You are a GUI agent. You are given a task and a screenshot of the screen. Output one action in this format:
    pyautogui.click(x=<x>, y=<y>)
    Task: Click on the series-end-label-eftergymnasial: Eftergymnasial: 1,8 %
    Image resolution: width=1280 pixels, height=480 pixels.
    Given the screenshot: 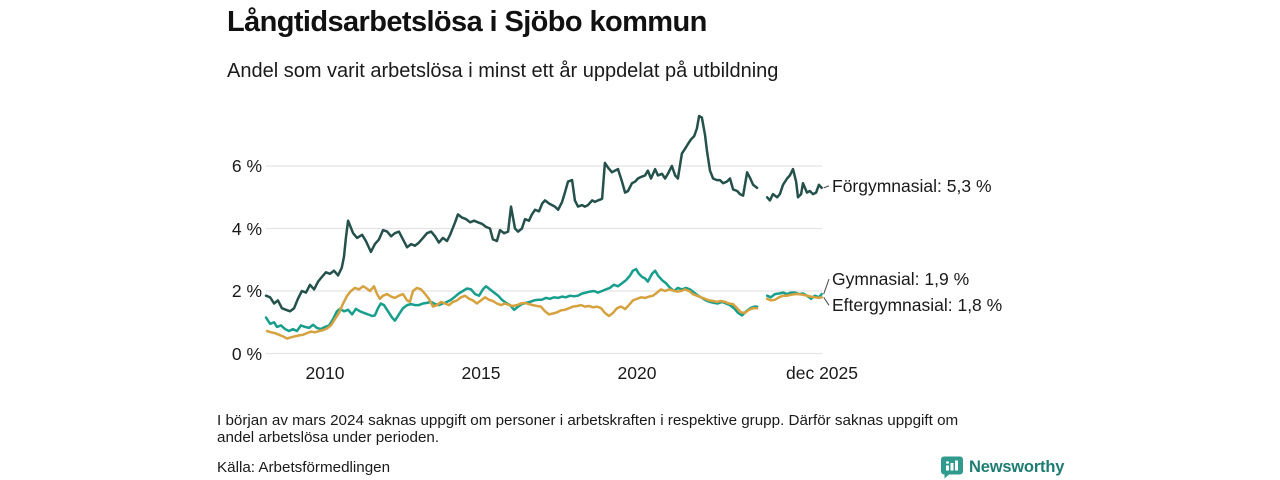 What is the action you would take?
    pyautogui.click(x=917, y=305)
    